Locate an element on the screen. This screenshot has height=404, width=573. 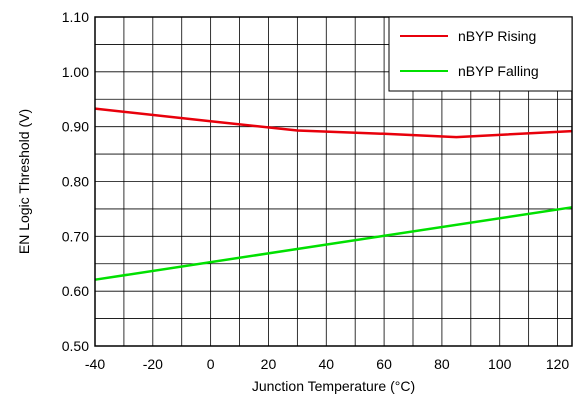
legend: nBYP Rising nBYP Falling is located at coordinates (480, 54).